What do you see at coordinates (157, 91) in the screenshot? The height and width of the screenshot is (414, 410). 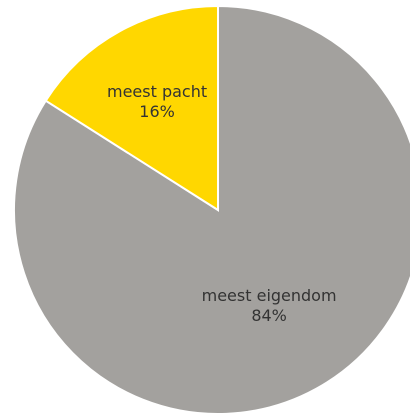 I see `slice-label: meest pacht` at bounding box center [157, 91].